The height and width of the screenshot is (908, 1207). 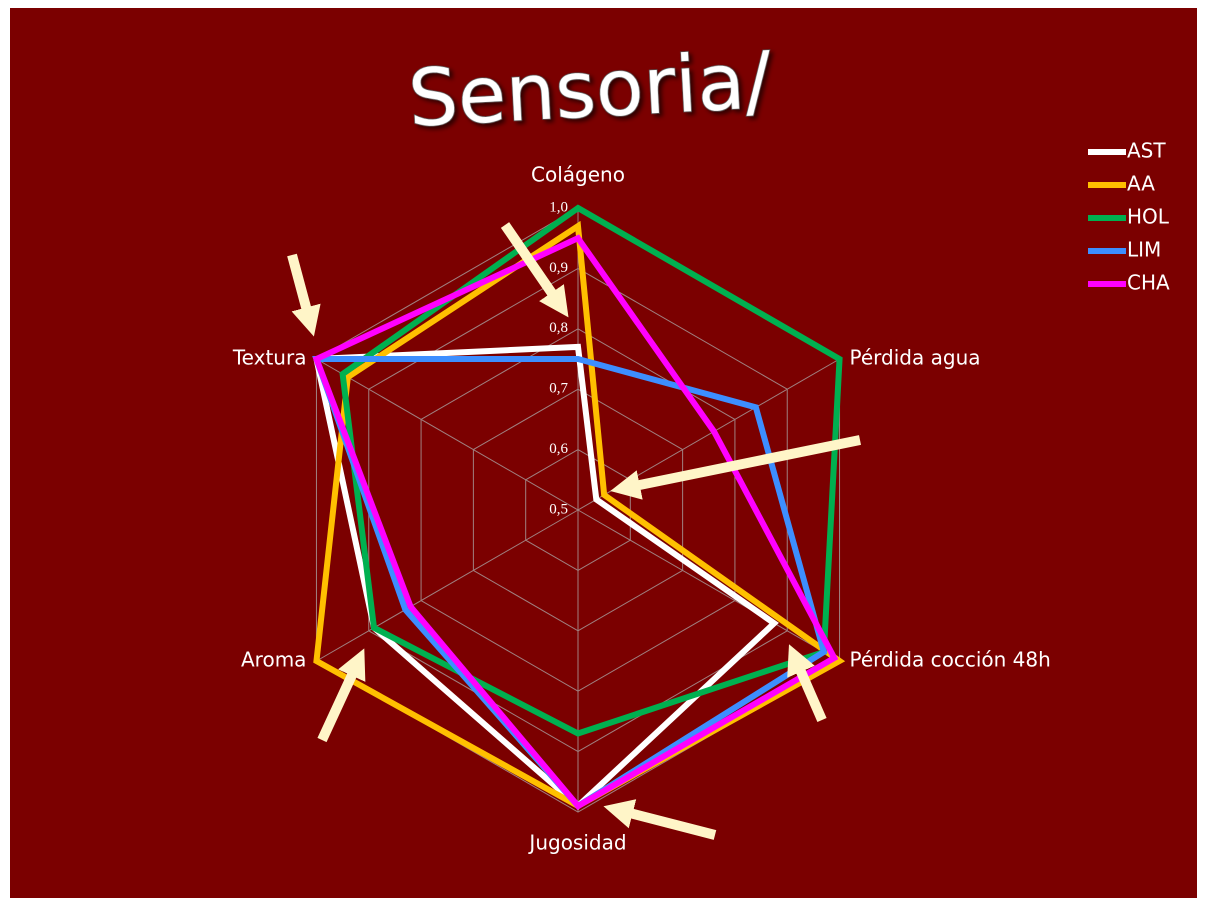 What do you see at coordinates (950, 660) in the screenshot?
I see `category-label: Pérdida cocción 48h` at bounding box center [950, 660].